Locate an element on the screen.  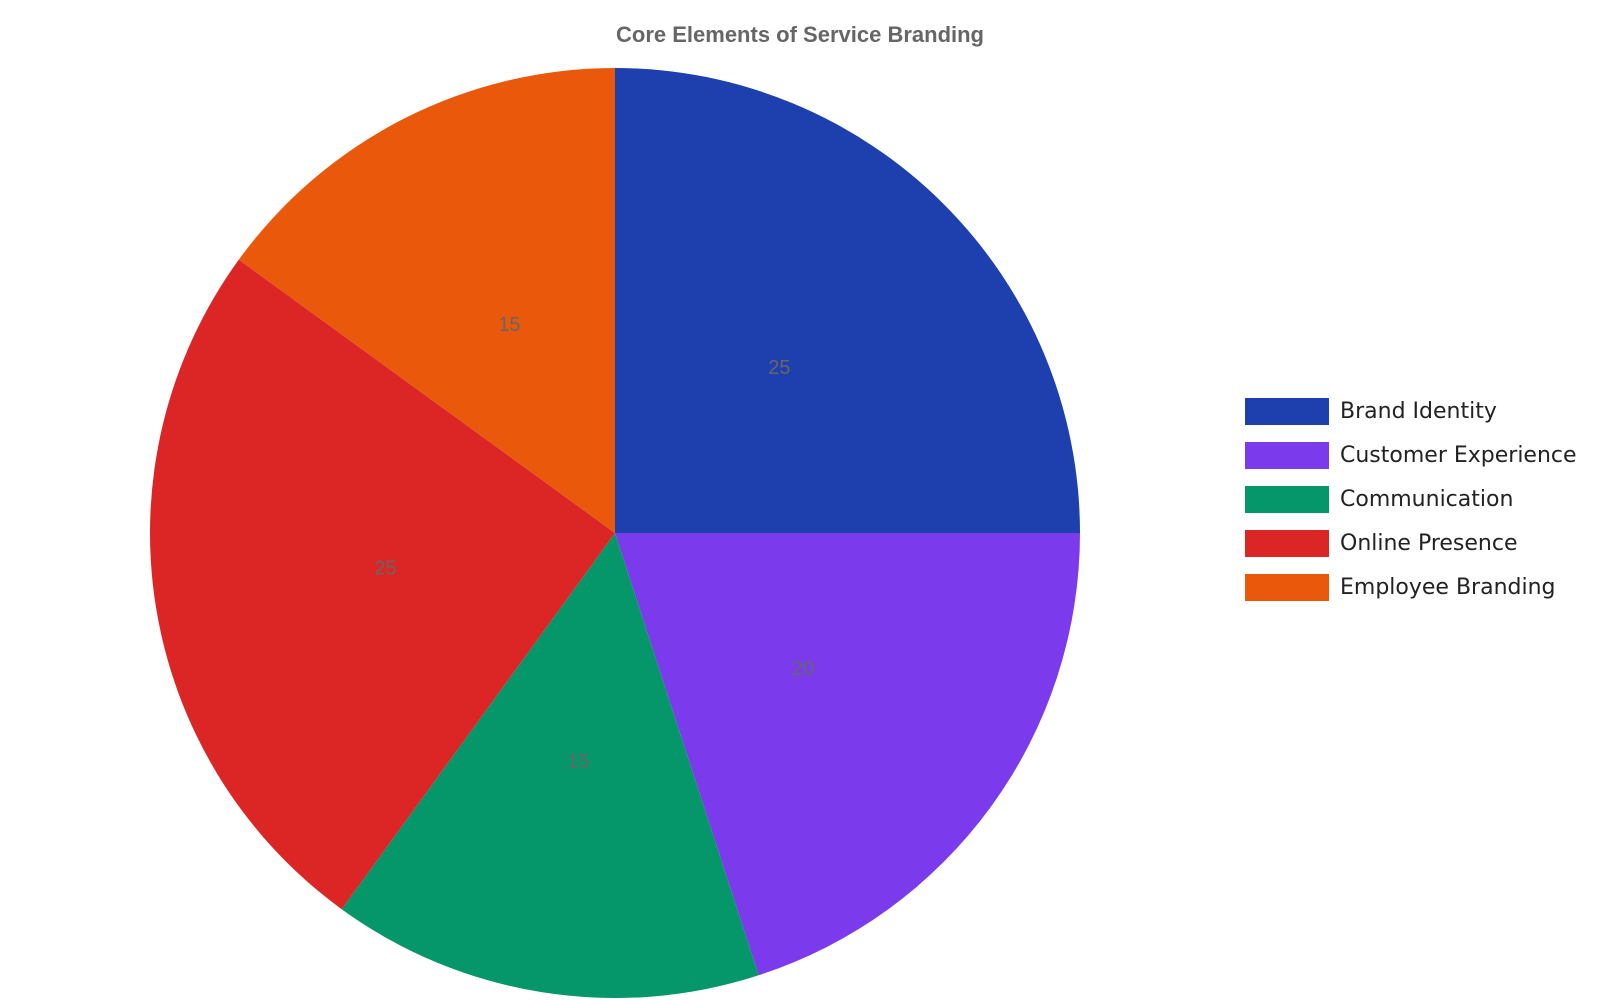
legend-item: Brand Identity is located at coordinates (1371, 411).